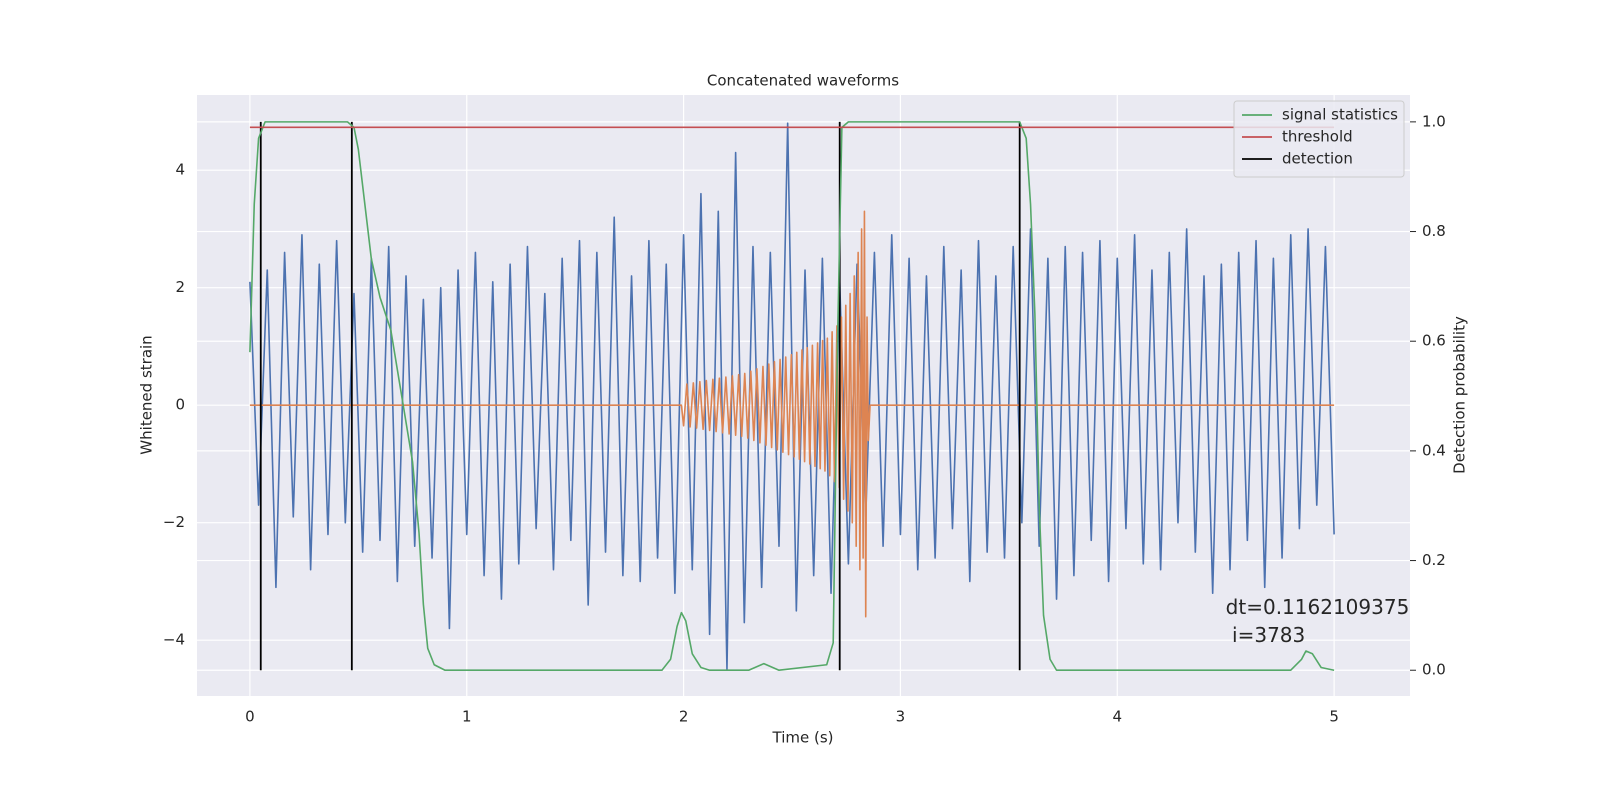 Image resolution: width=1600 pixels, height=800 pixels. I want to click on y-tick-label: 4, so click(180, 170).